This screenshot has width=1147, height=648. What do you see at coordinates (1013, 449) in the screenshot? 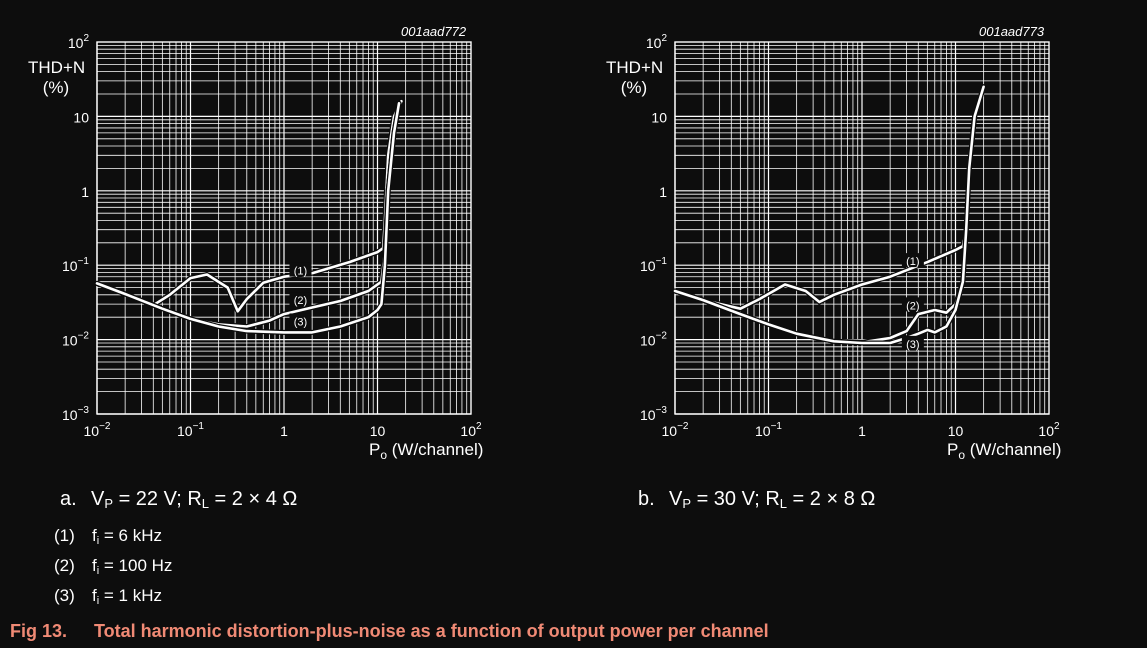
I see `xlabel-b-rest: (W/channel)` at bounding box center [1013, 449].